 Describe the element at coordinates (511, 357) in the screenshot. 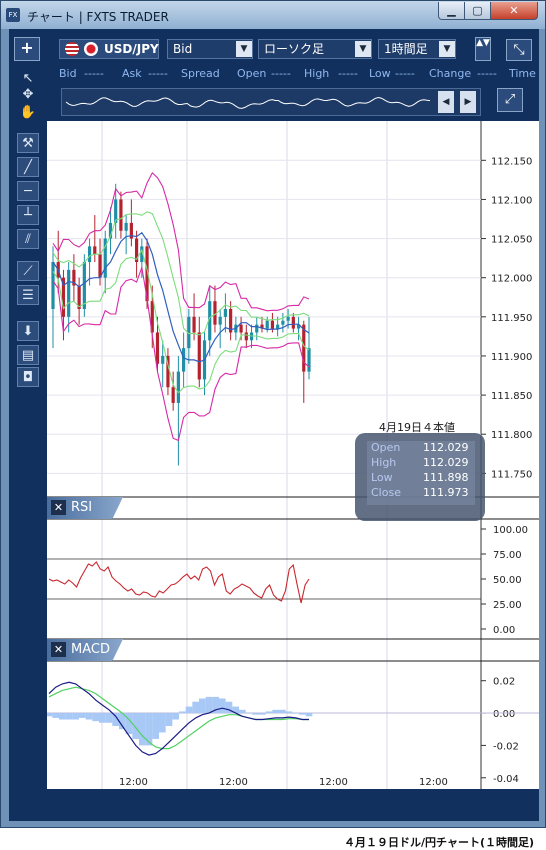

I see `y-tick-label: 111.900` at that location.